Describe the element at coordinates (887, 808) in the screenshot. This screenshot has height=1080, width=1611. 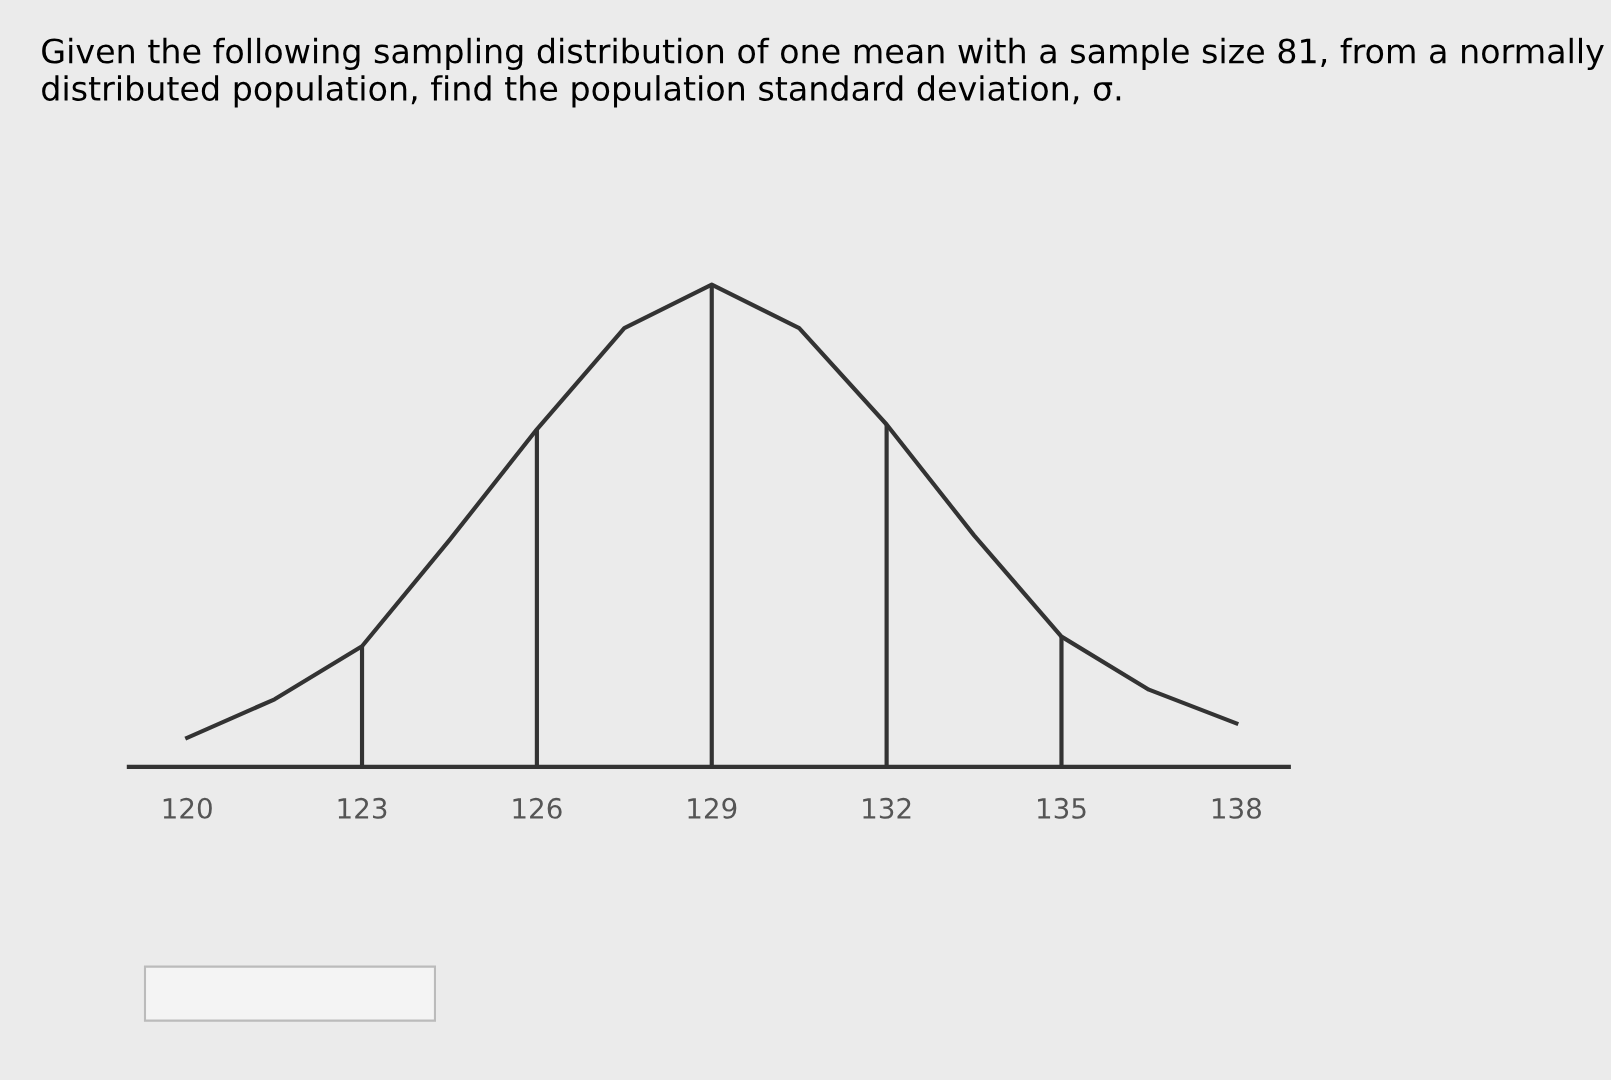
I see `x-tick-label: 132` at that location.